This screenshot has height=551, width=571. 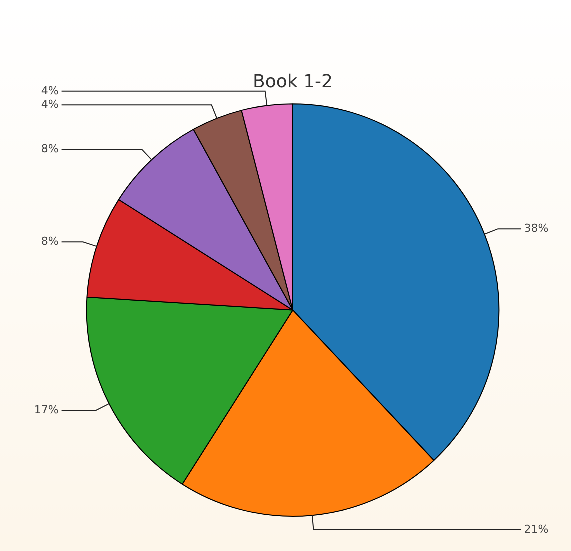 I want to click on chart-title: Book 1-2, so click(x=293, y=81).